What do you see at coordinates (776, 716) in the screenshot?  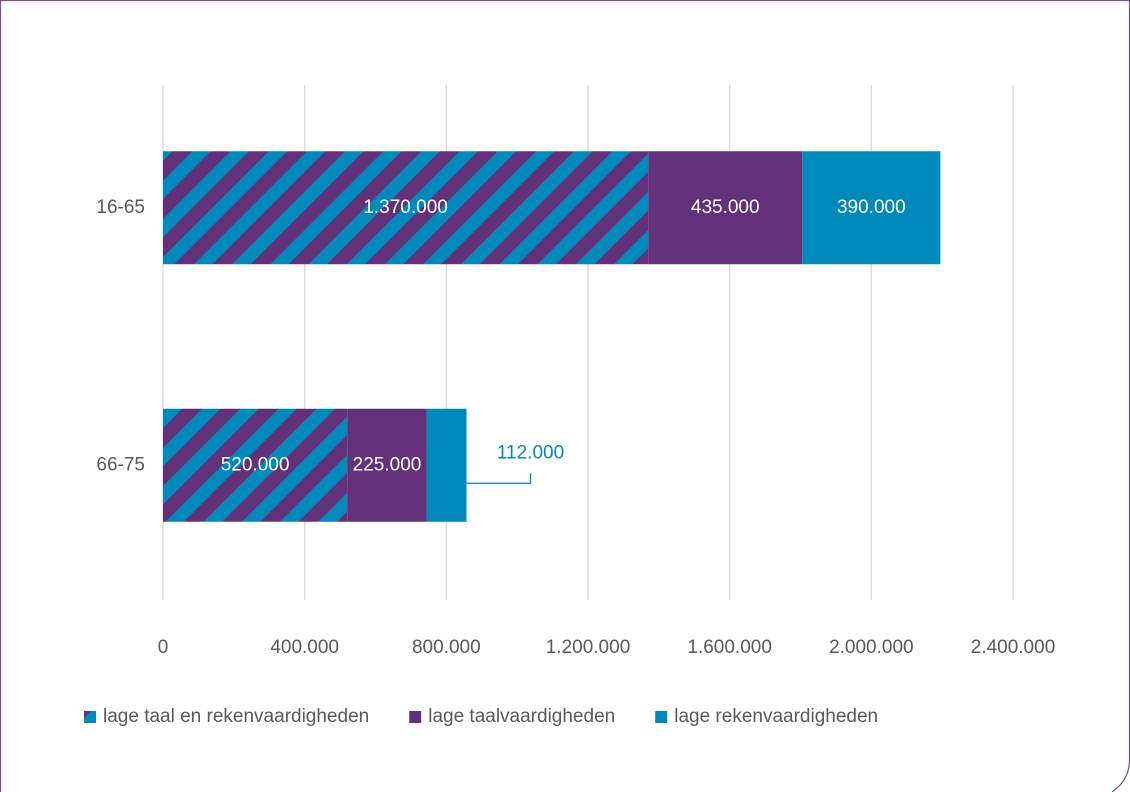 I see `legend-label: lage rekenvaardigheden` at bounding box center [776, 716].